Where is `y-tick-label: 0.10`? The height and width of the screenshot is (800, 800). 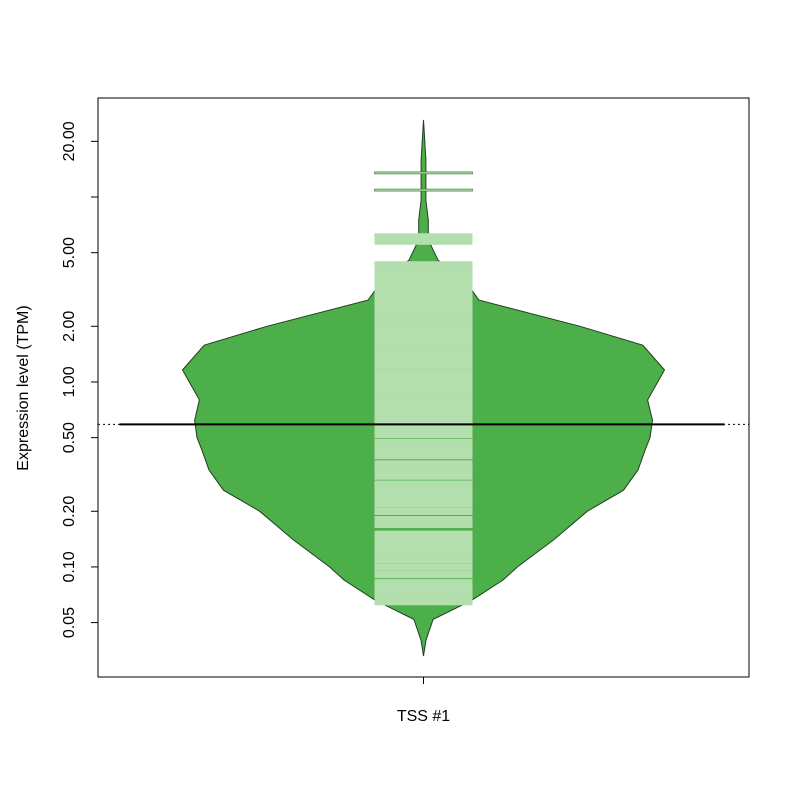 y-tick-label: 0.10 is located at coordinates (69, 566).